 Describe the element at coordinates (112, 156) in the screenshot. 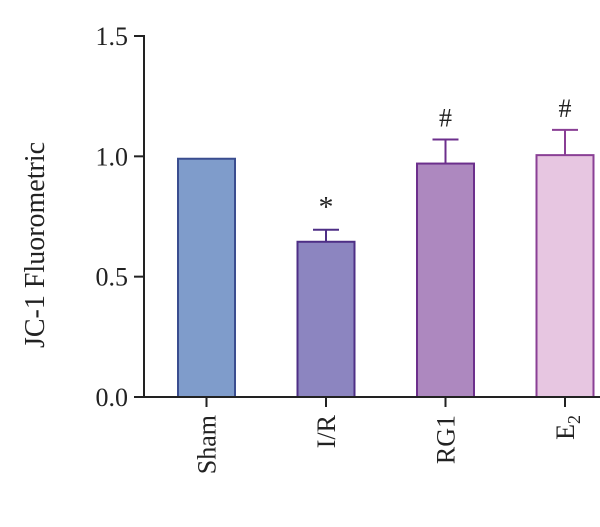

I see `y-tick-label: 1.0` at that location.